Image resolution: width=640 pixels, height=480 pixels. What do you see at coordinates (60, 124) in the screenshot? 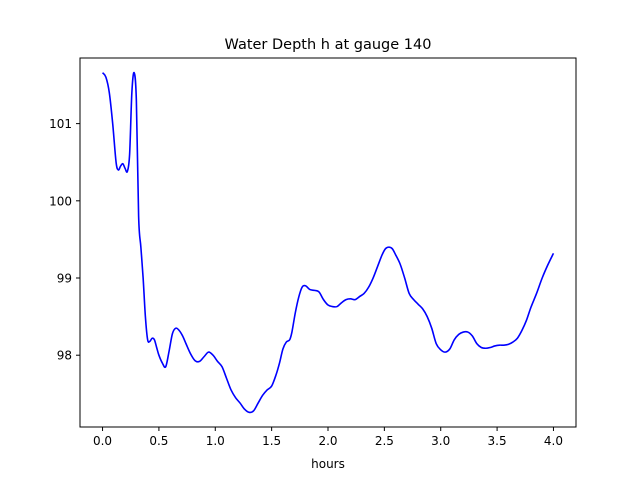
I see `y-tick-label: 101` at bounding box center [60, 124].